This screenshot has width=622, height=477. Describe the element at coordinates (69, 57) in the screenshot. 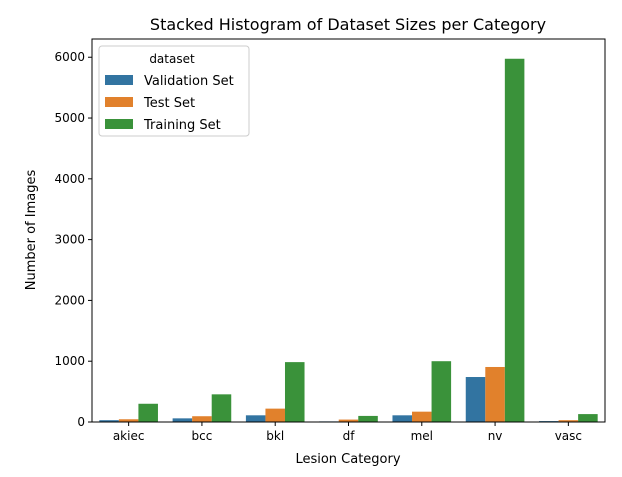

I see `y-tick-label: 6000` at that location.